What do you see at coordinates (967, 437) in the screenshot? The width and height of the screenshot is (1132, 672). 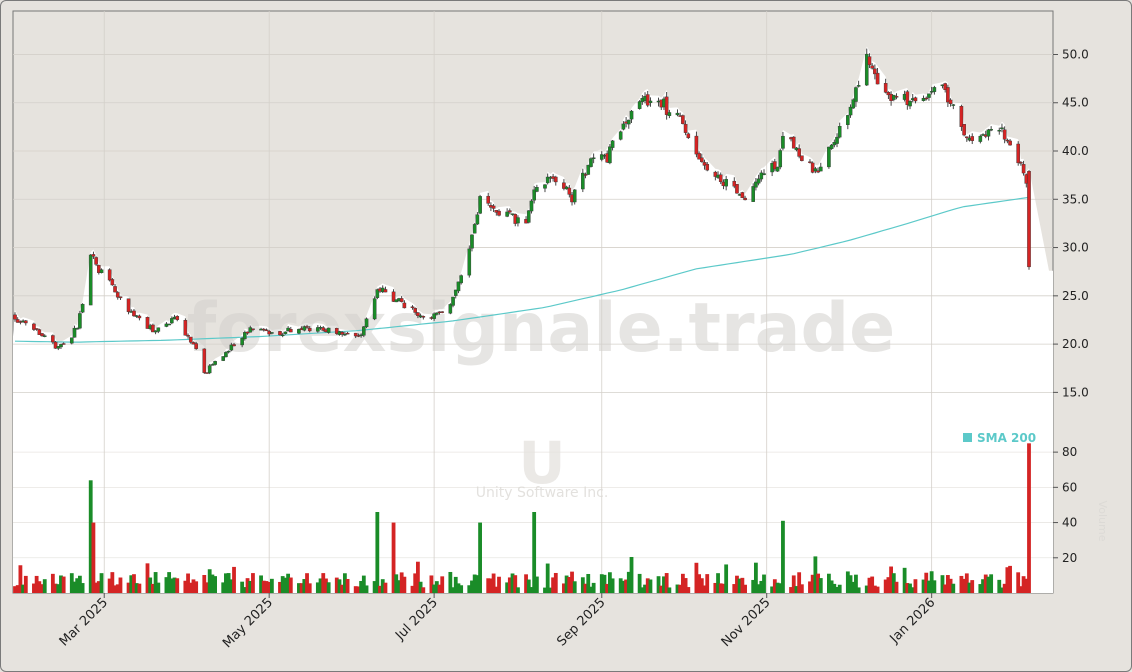 I see `sma-legend-swatch` at bounding box center [967, 437].